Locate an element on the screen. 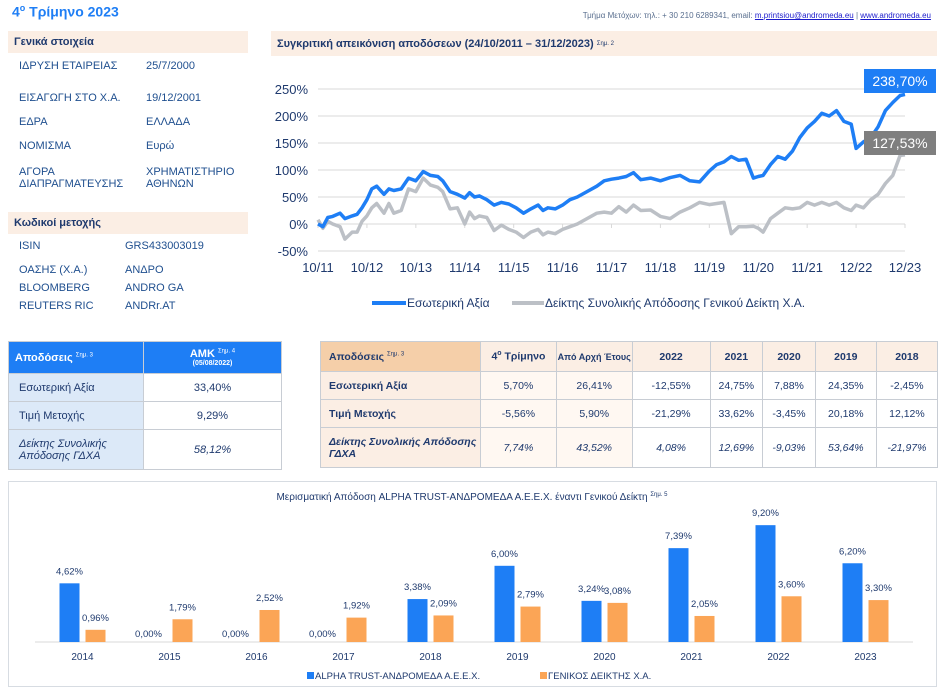  info-value: Ευρώ is located at coordinates (160, 146).